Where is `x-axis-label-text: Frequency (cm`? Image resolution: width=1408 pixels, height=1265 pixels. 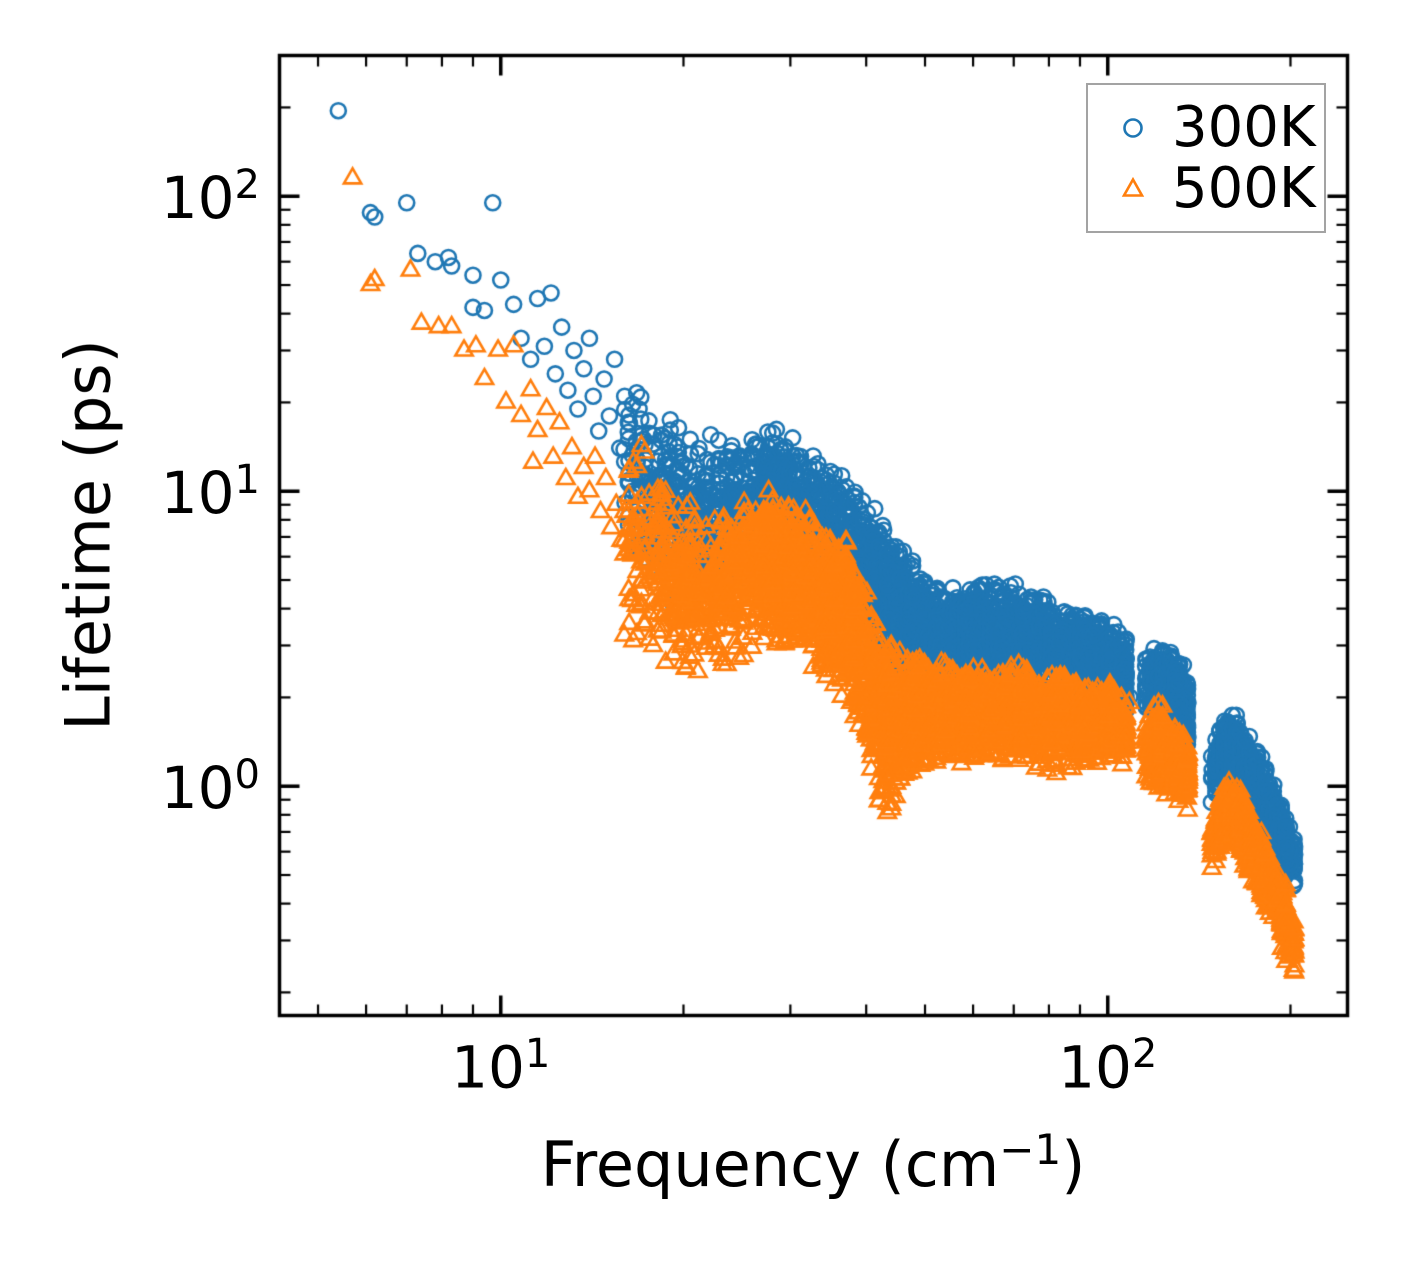
x-axis-label-text: Frequency (cm is located at coordinates (770, 1164).